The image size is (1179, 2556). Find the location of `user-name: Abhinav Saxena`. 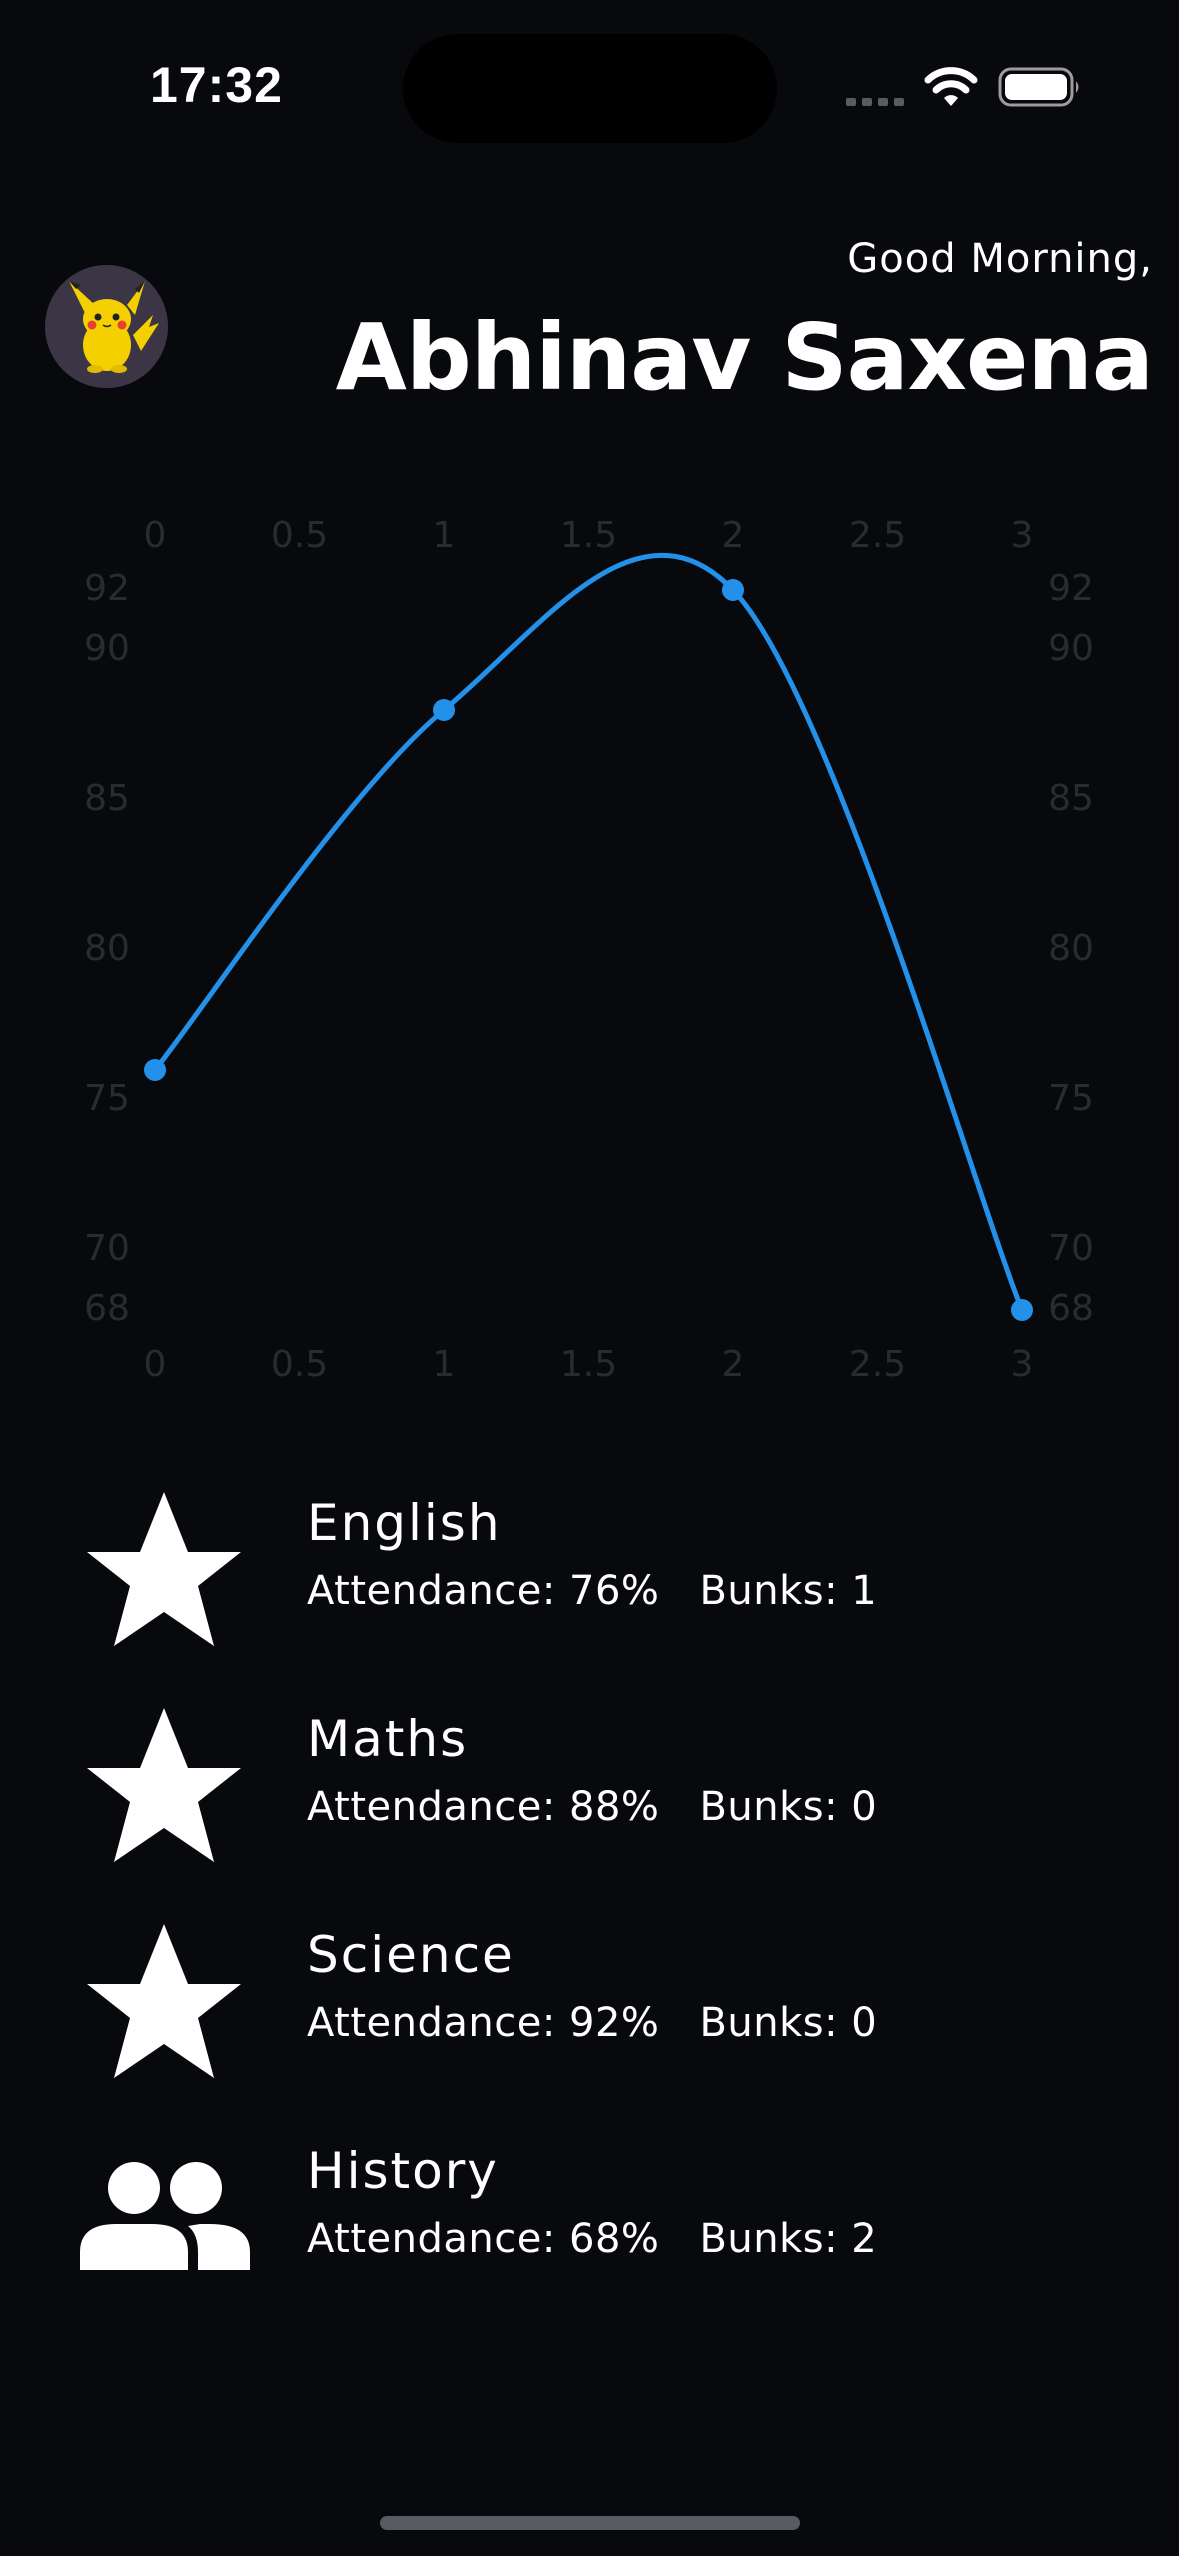

user-name: Abhinav Saxena is located at coordinates (744, 357).